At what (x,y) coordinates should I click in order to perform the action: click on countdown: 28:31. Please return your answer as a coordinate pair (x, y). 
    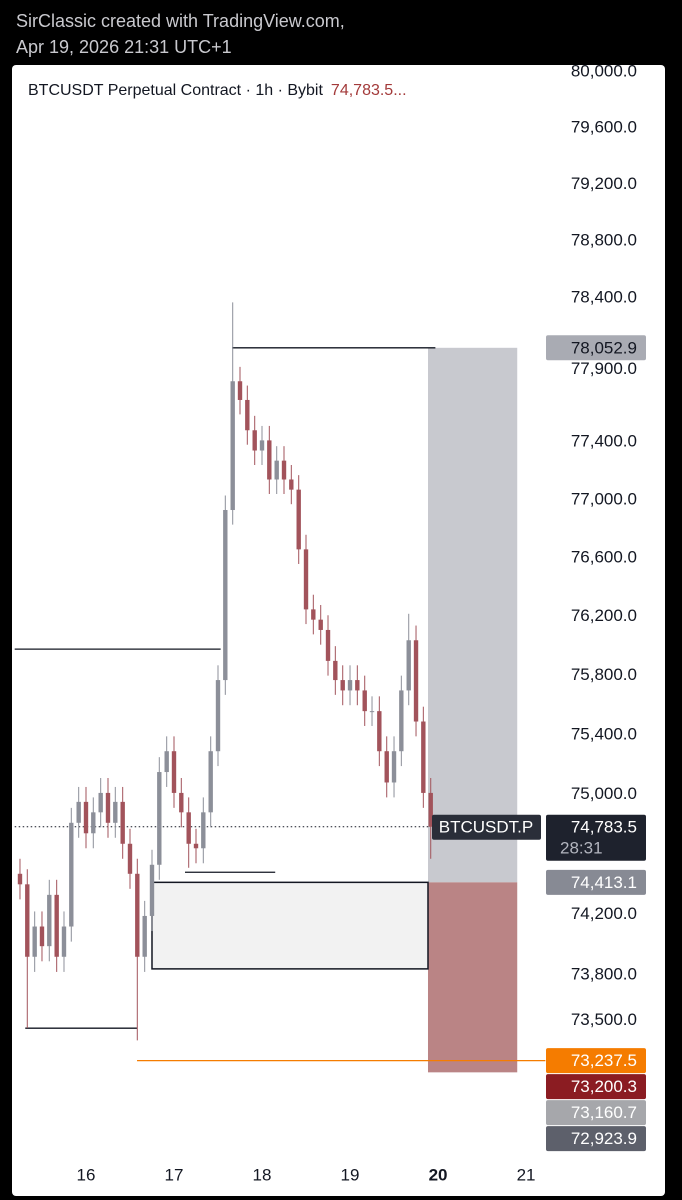
    Looking at the image, I should click on (581, 847).